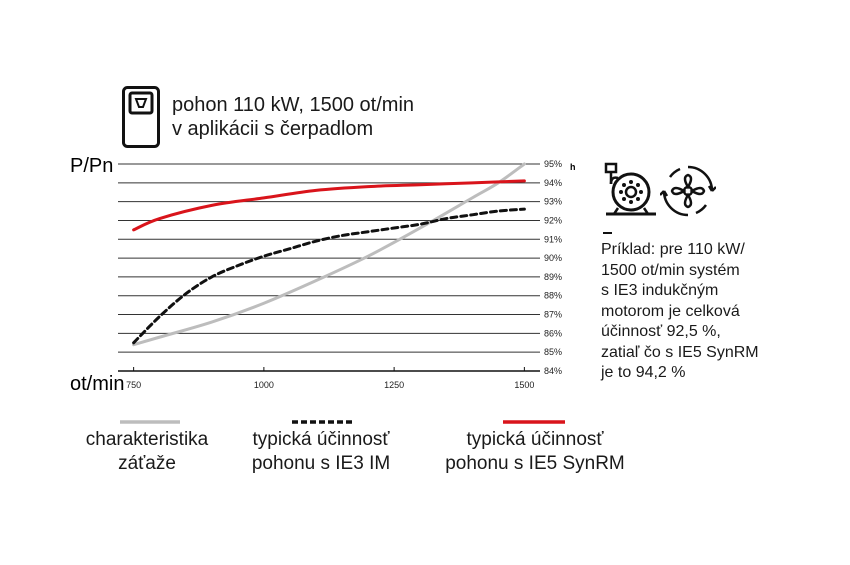 The height and width of the screenshot is (565, 850). I want to click on note-line: 1500 ot/min systém, so click(670, 270).